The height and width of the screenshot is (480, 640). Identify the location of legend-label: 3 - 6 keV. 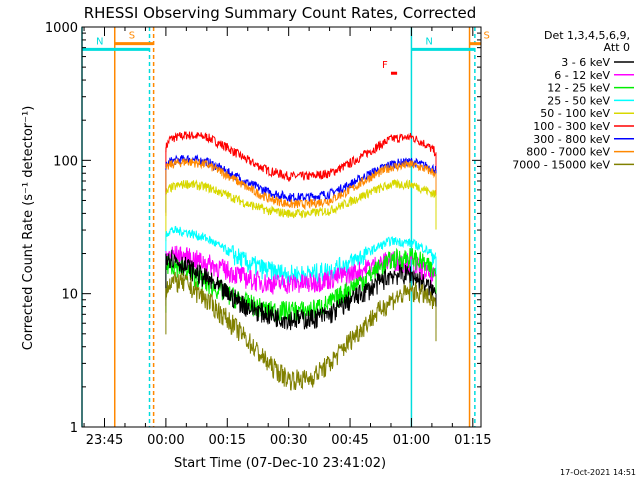
(585, 62).